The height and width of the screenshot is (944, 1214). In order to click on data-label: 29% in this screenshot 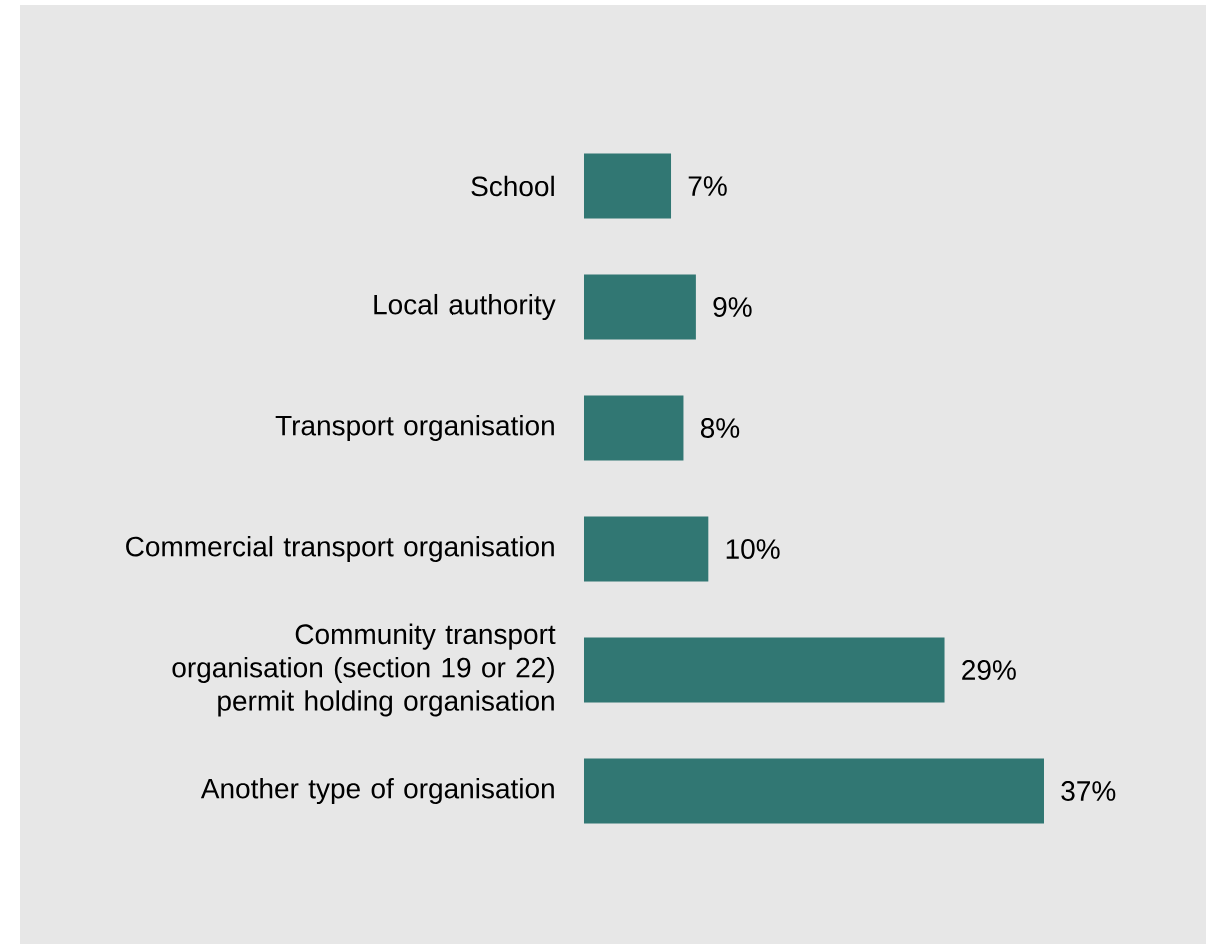, I will do `click(989, 670)`.